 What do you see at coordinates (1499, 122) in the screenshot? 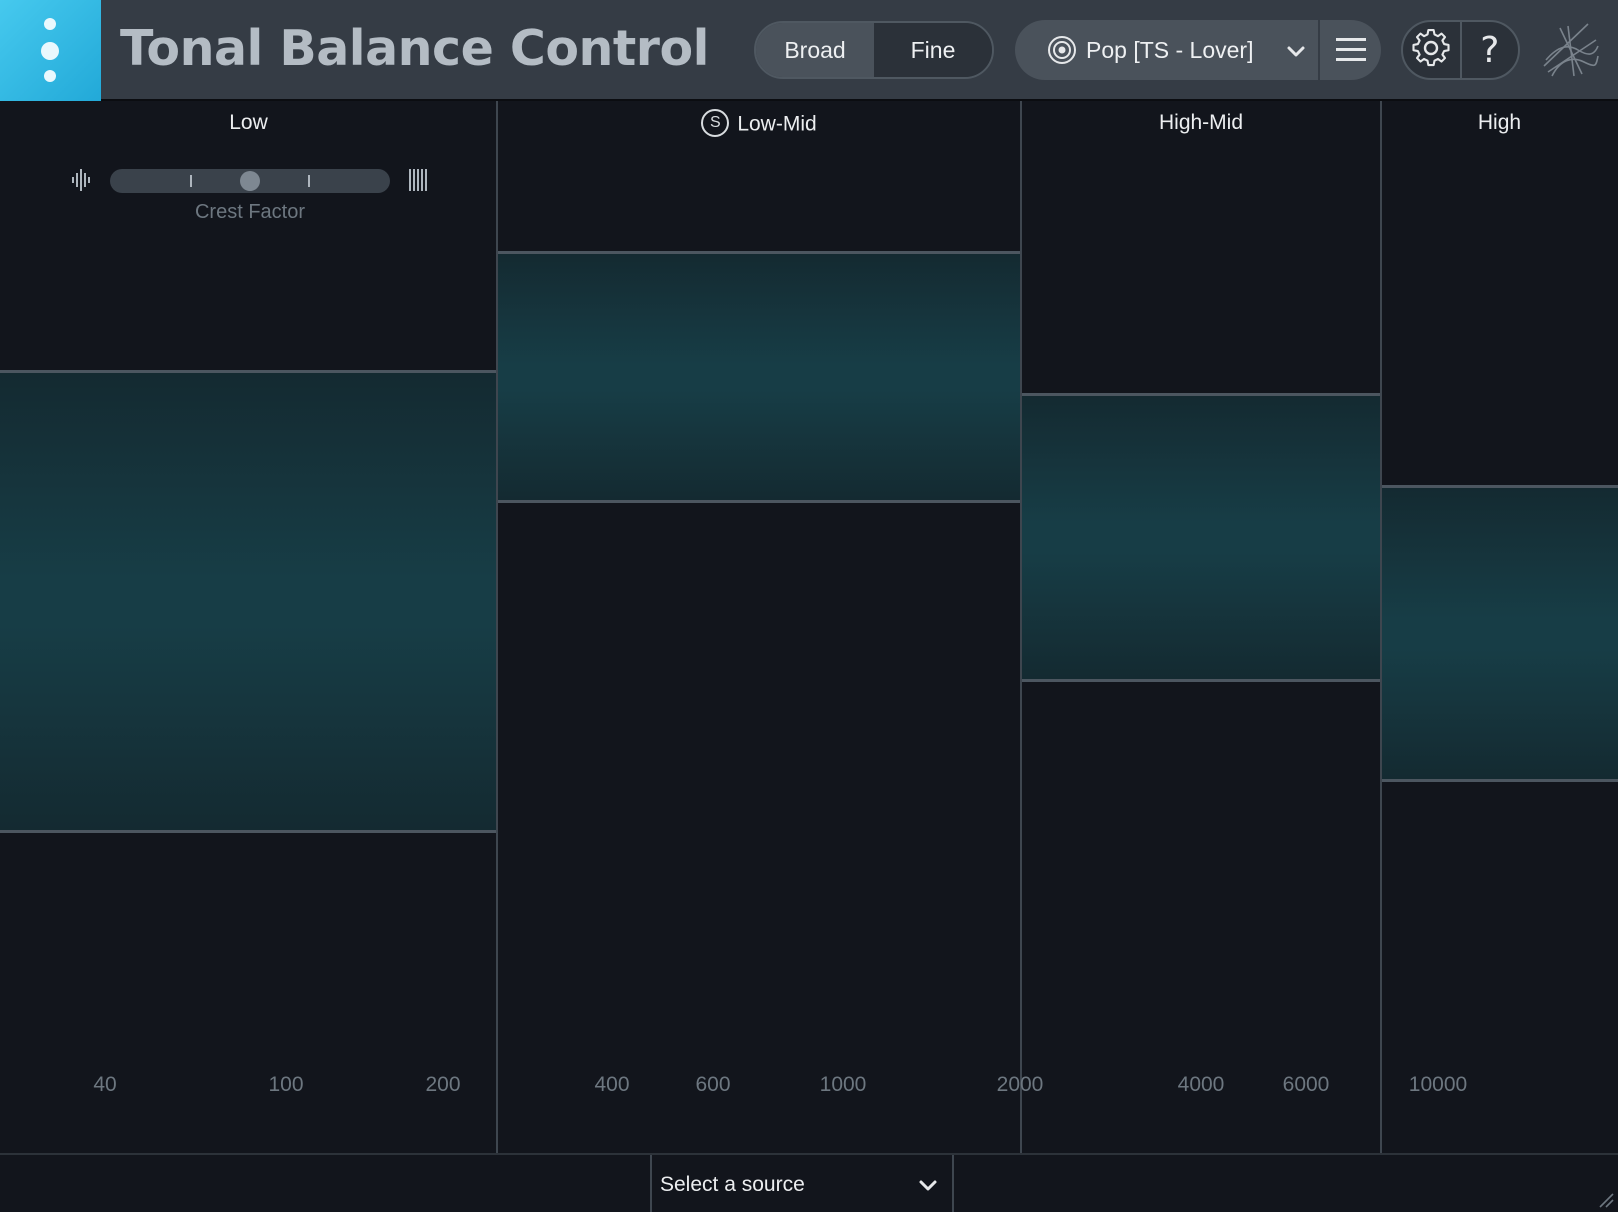
I see `band-title: High` at bounding box center [1499, 122].